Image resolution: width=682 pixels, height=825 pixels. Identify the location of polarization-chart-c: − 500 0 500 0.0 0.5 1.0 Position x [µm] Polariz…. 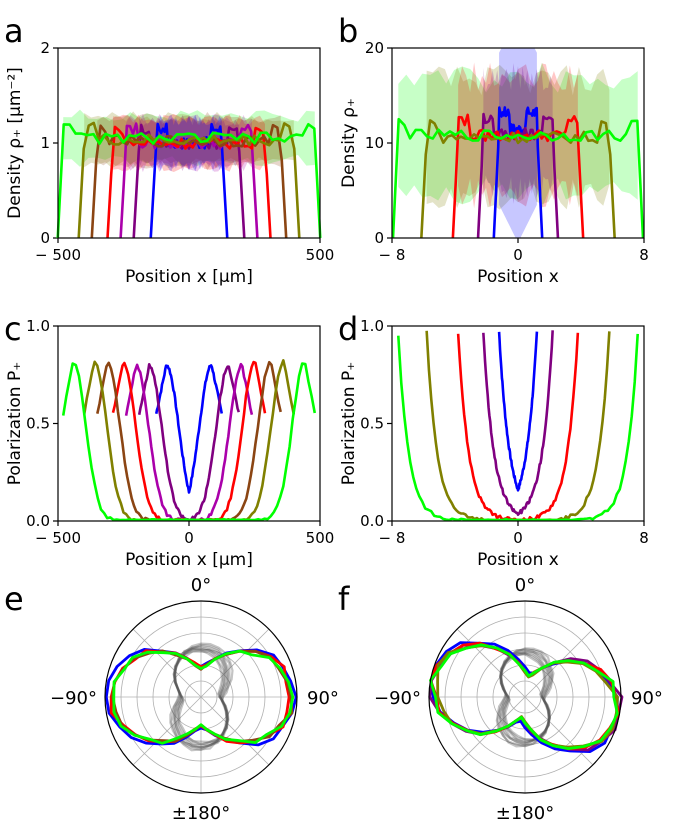
(169, 443).